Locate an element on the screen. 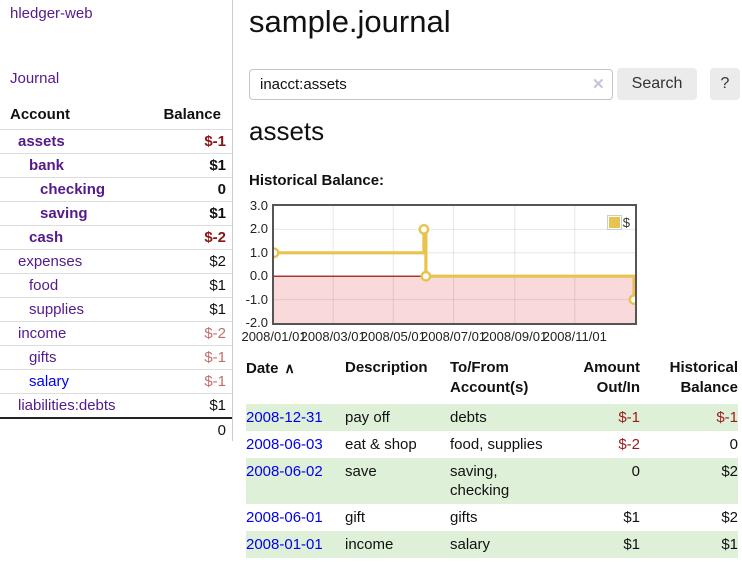 The image size is (742, 582). account-balance: 0 is located at coordinates (221, 189).